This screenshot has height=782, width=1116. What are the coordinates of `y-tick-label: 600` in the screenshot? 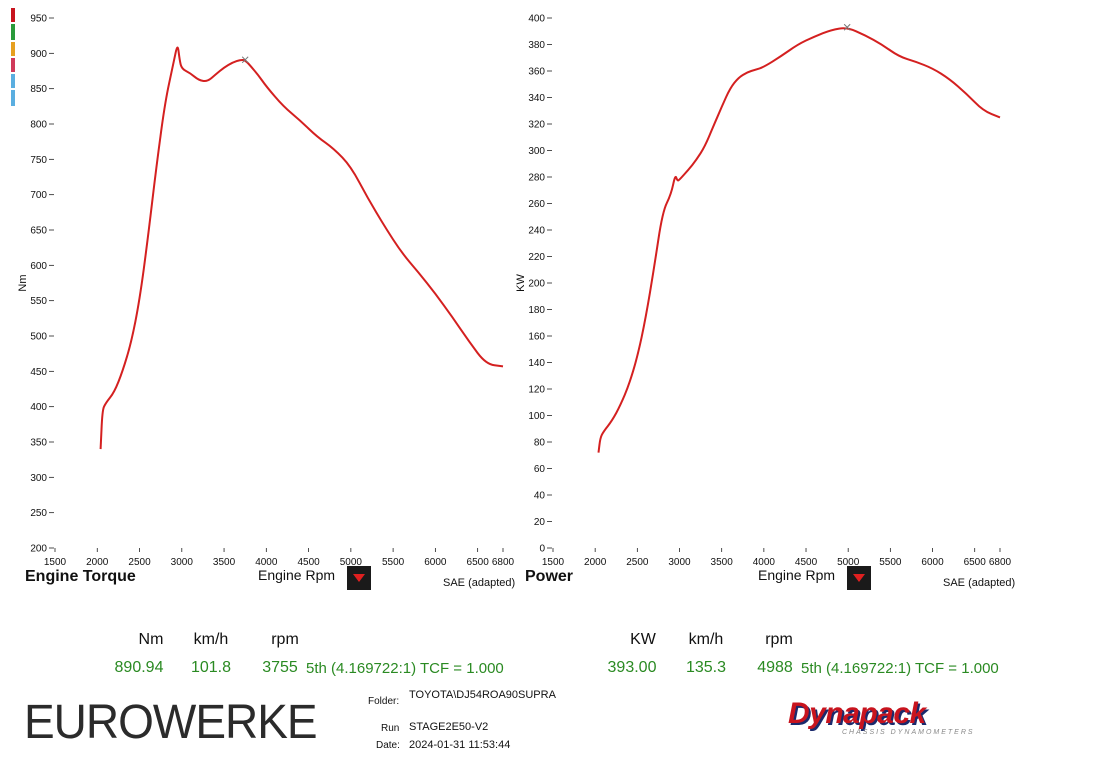 It's located at (38, 266).